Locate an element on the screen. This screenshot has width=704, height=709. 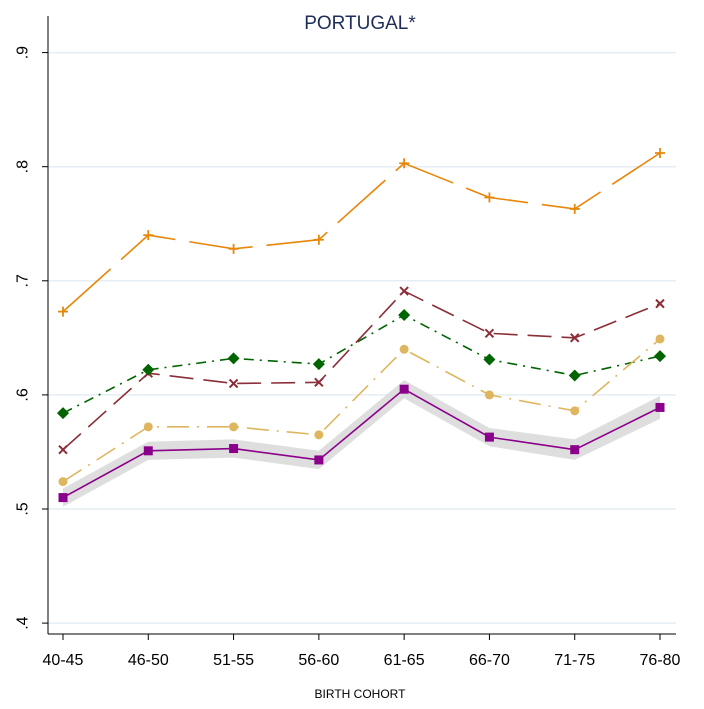
x-axis-title: BIRTH COHORT is located at coordinates (361, 694).